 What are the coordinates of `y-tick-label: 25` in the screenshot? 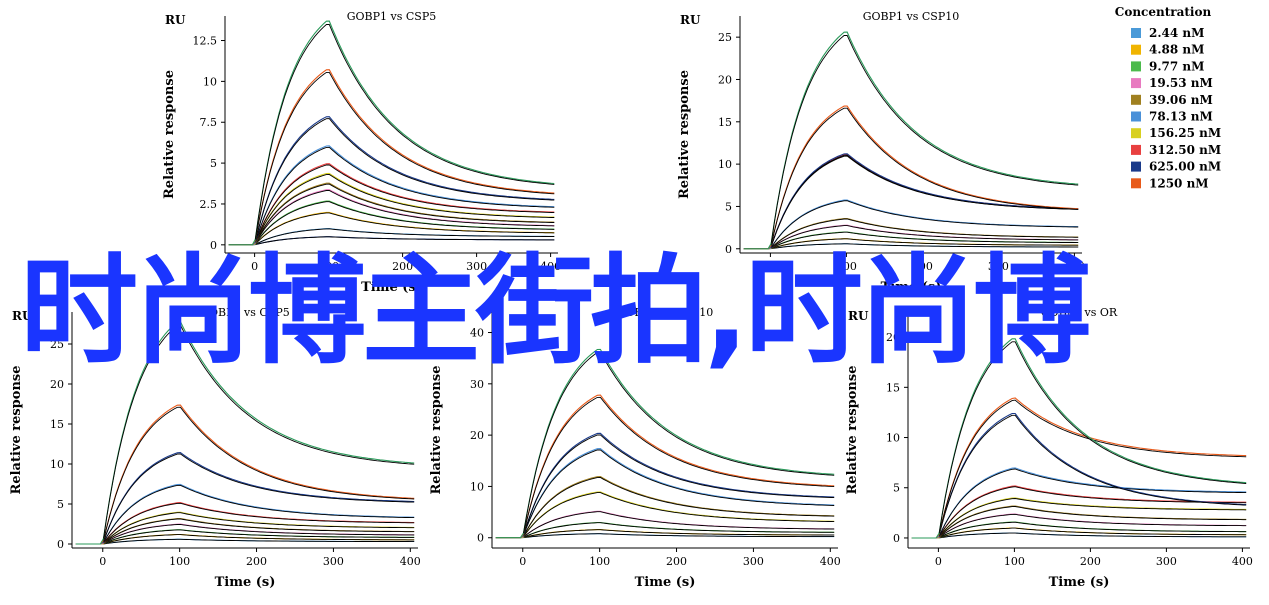 It's located at (725, 37).